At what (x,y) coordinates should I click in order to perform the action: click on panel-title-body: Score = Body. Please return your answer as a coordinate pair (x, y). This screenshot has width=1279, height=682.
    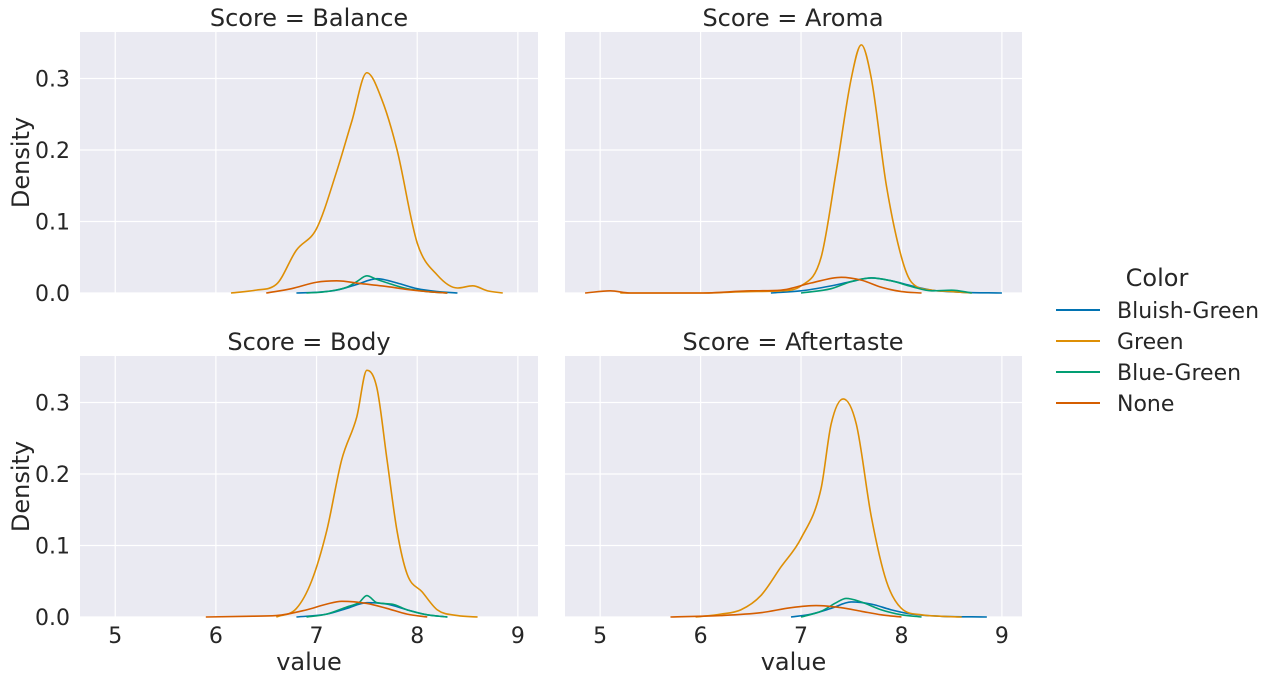
    Looking at the image, I should click on (308, 342).